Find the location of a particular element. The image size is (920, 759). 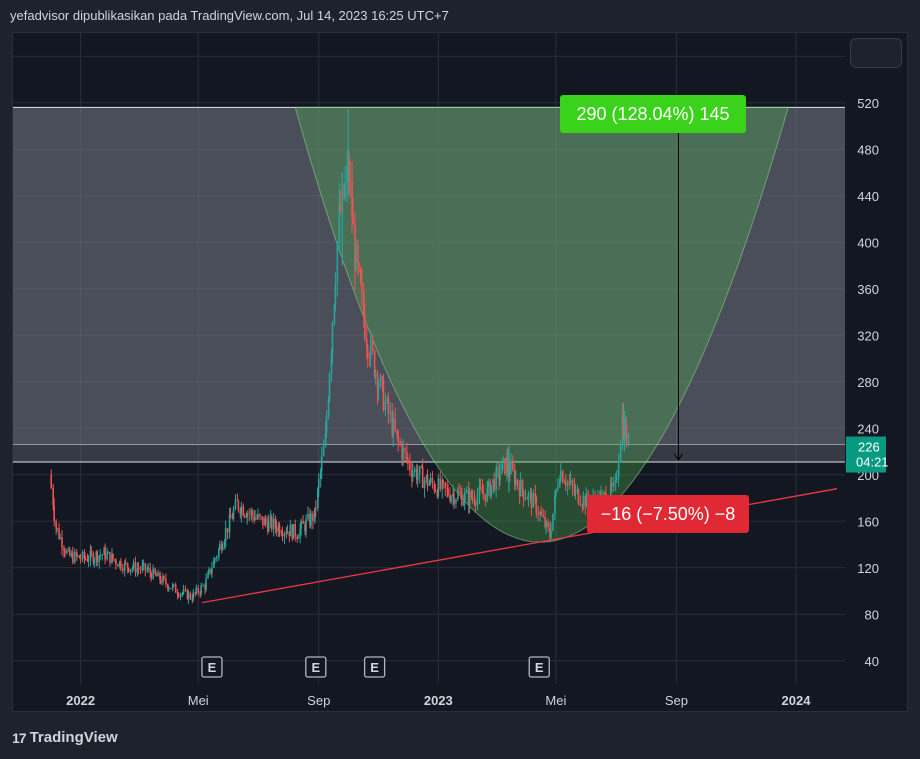

time-axis: 2022 Mei Sep 2023 Mei Sep 2024 is located at coordinates (438, 700).